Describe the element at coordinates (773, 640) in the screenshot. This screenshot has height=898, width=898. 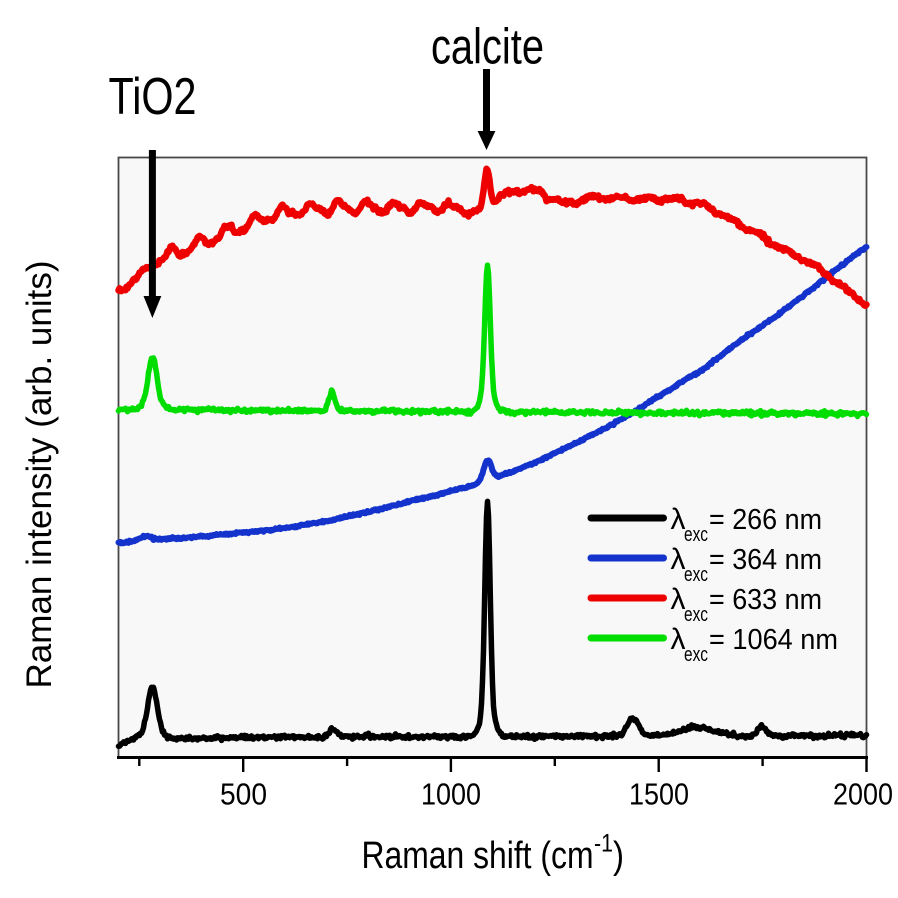
I see `svg-text: = 1064 nm` at that location.